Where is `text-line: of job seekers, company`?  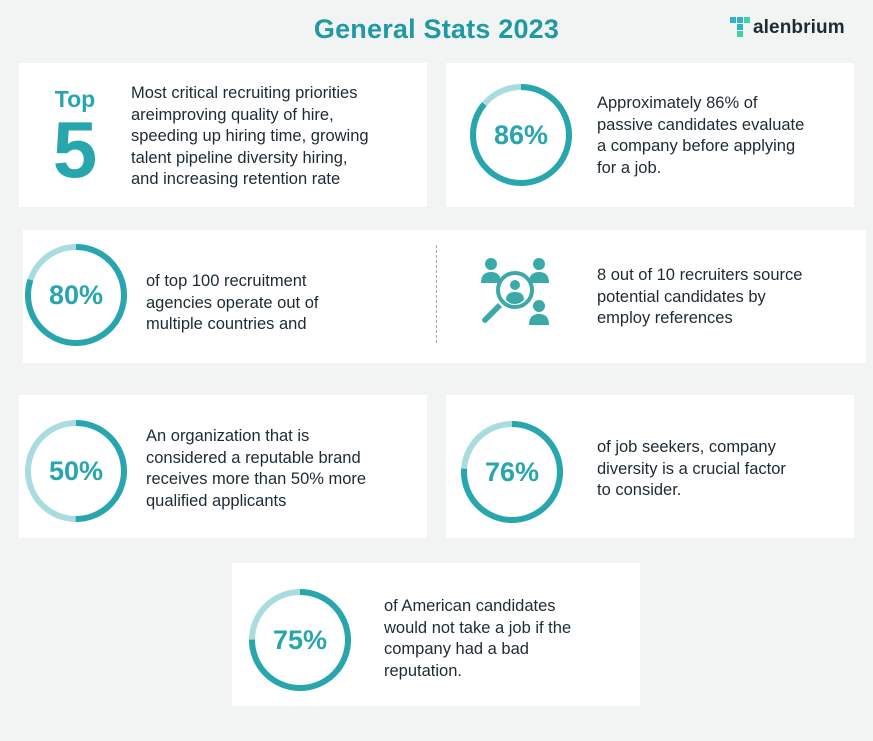
text-line: of job seekers, company is located at coordinates (686, 447).